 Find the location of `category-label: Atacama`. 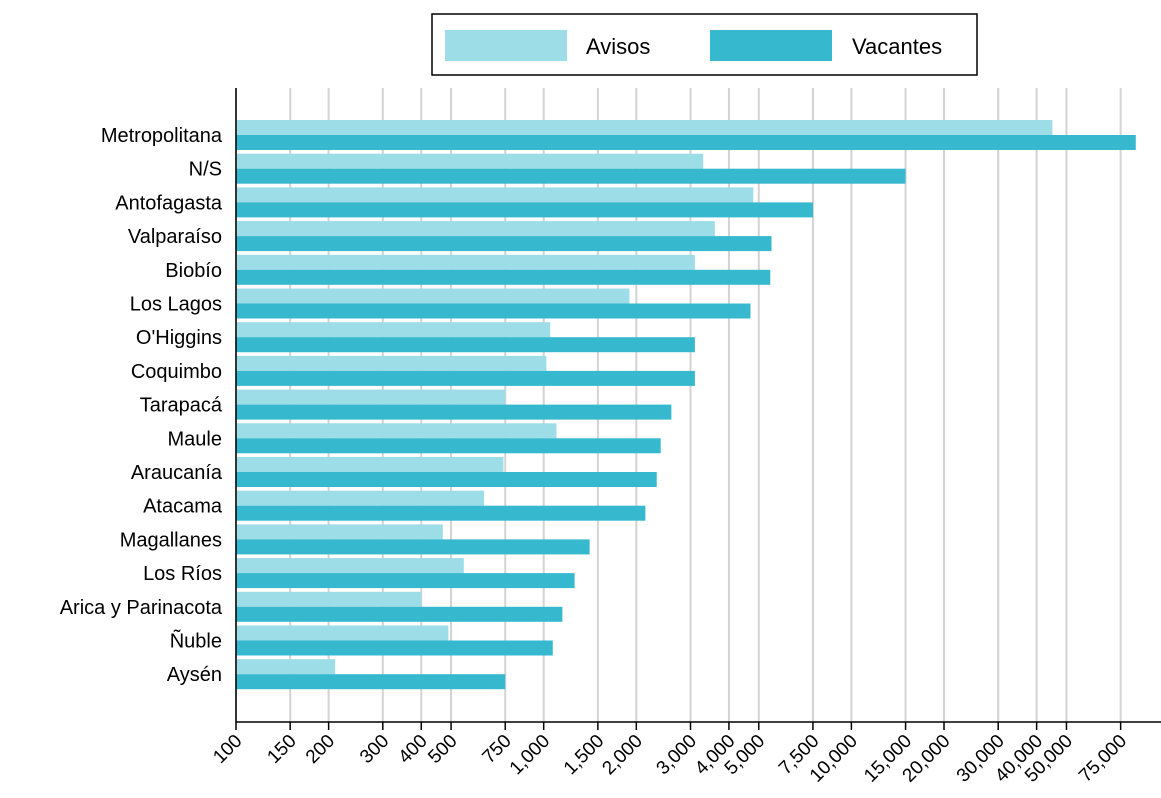

category-label: Atacama is located at coordinates (183, 507).